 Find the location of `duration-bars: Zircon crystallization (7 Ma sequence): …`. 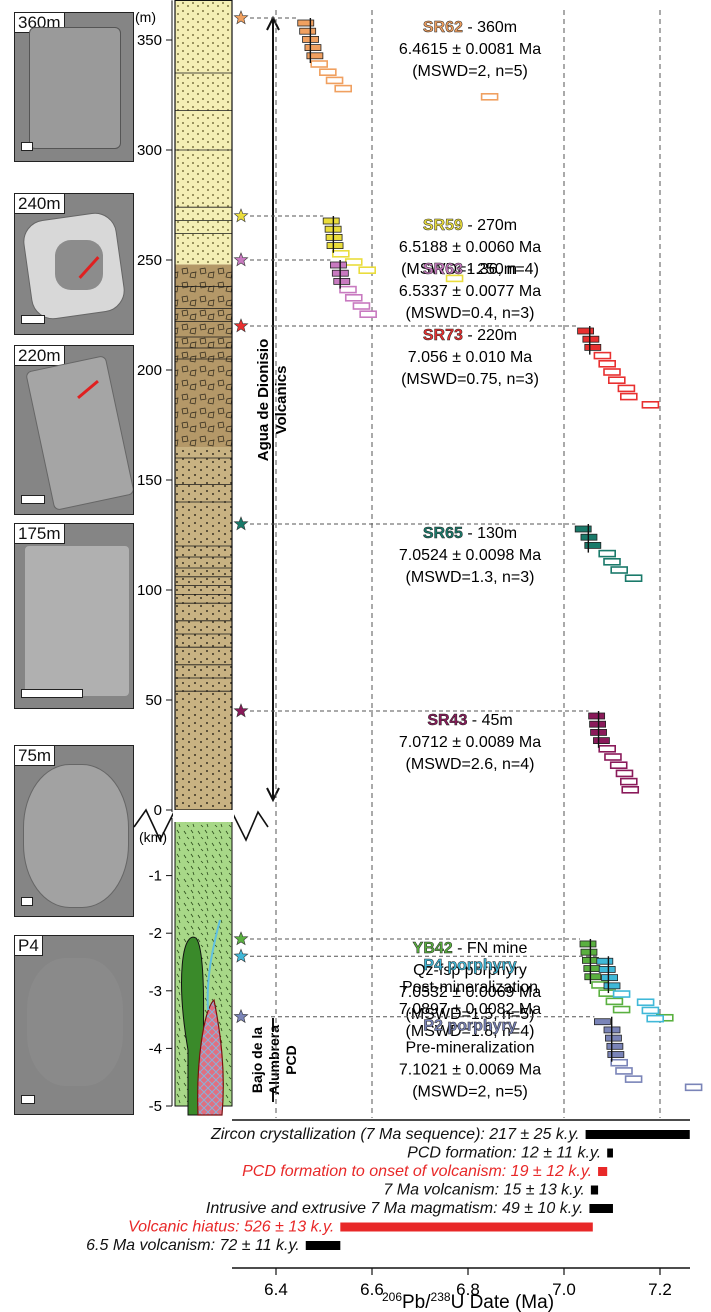

duration-bars: Zircon crystallization (7 Ma sequence): … is located at coordinates (388, 1190).